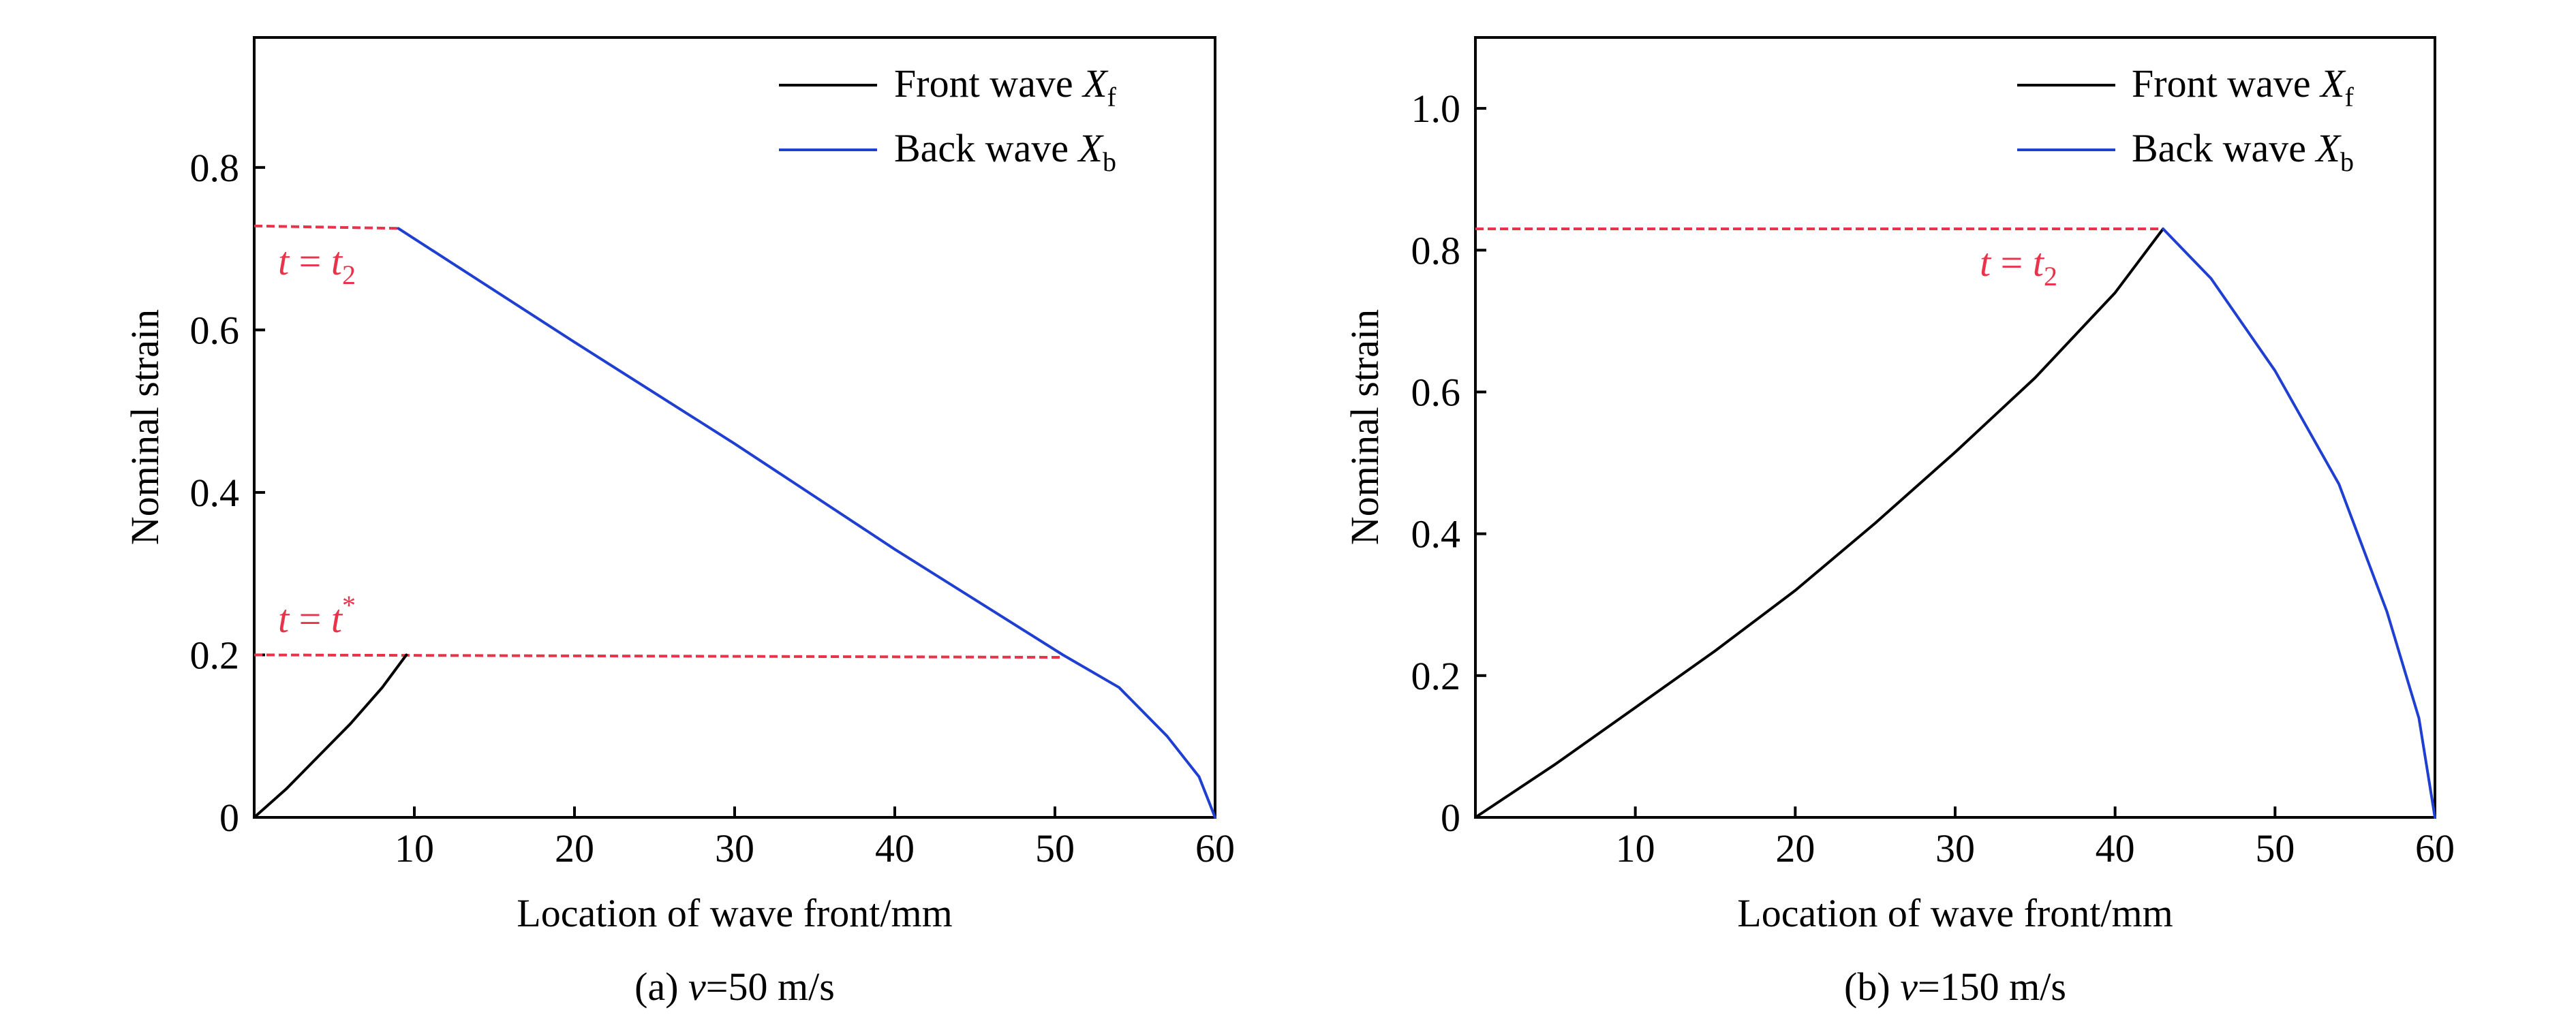 Image resolution: width=2576 pixels, height=1019 pixels. I want to click on annotation-t-t2-a: t = t2, so click(317, 264).